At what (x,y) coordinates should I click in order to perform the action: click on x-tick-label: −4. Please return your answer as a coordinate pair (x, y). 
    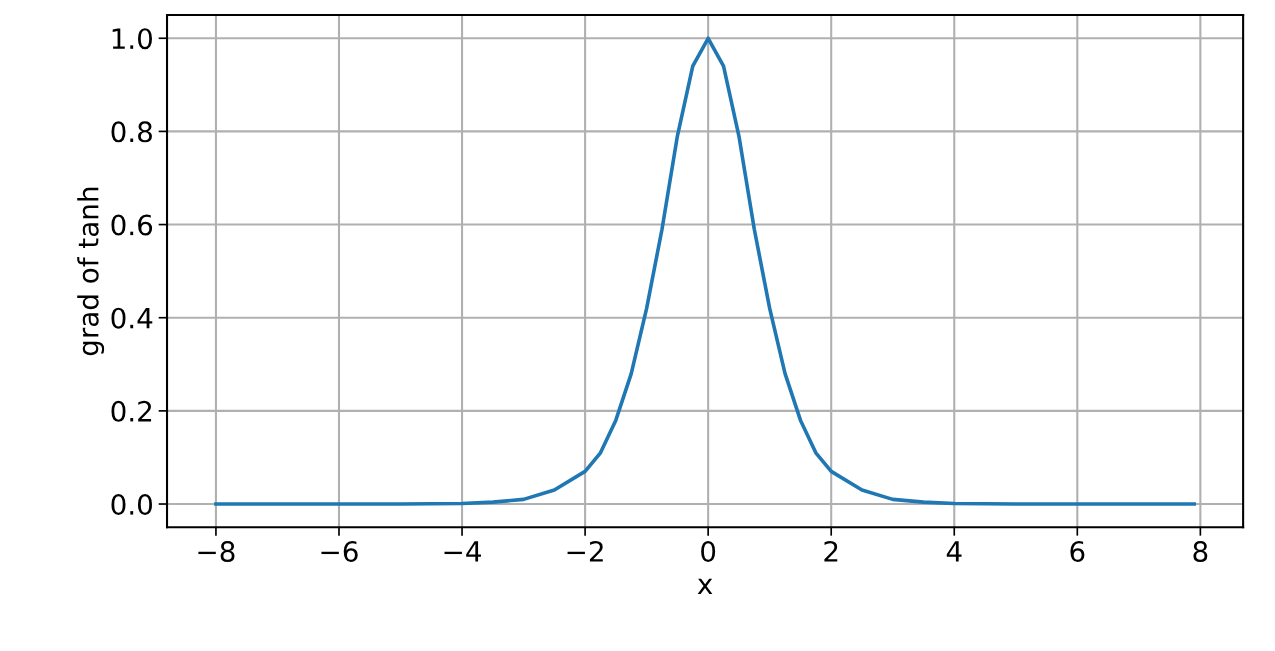
    Looking at the image, I should click on (462, 551).